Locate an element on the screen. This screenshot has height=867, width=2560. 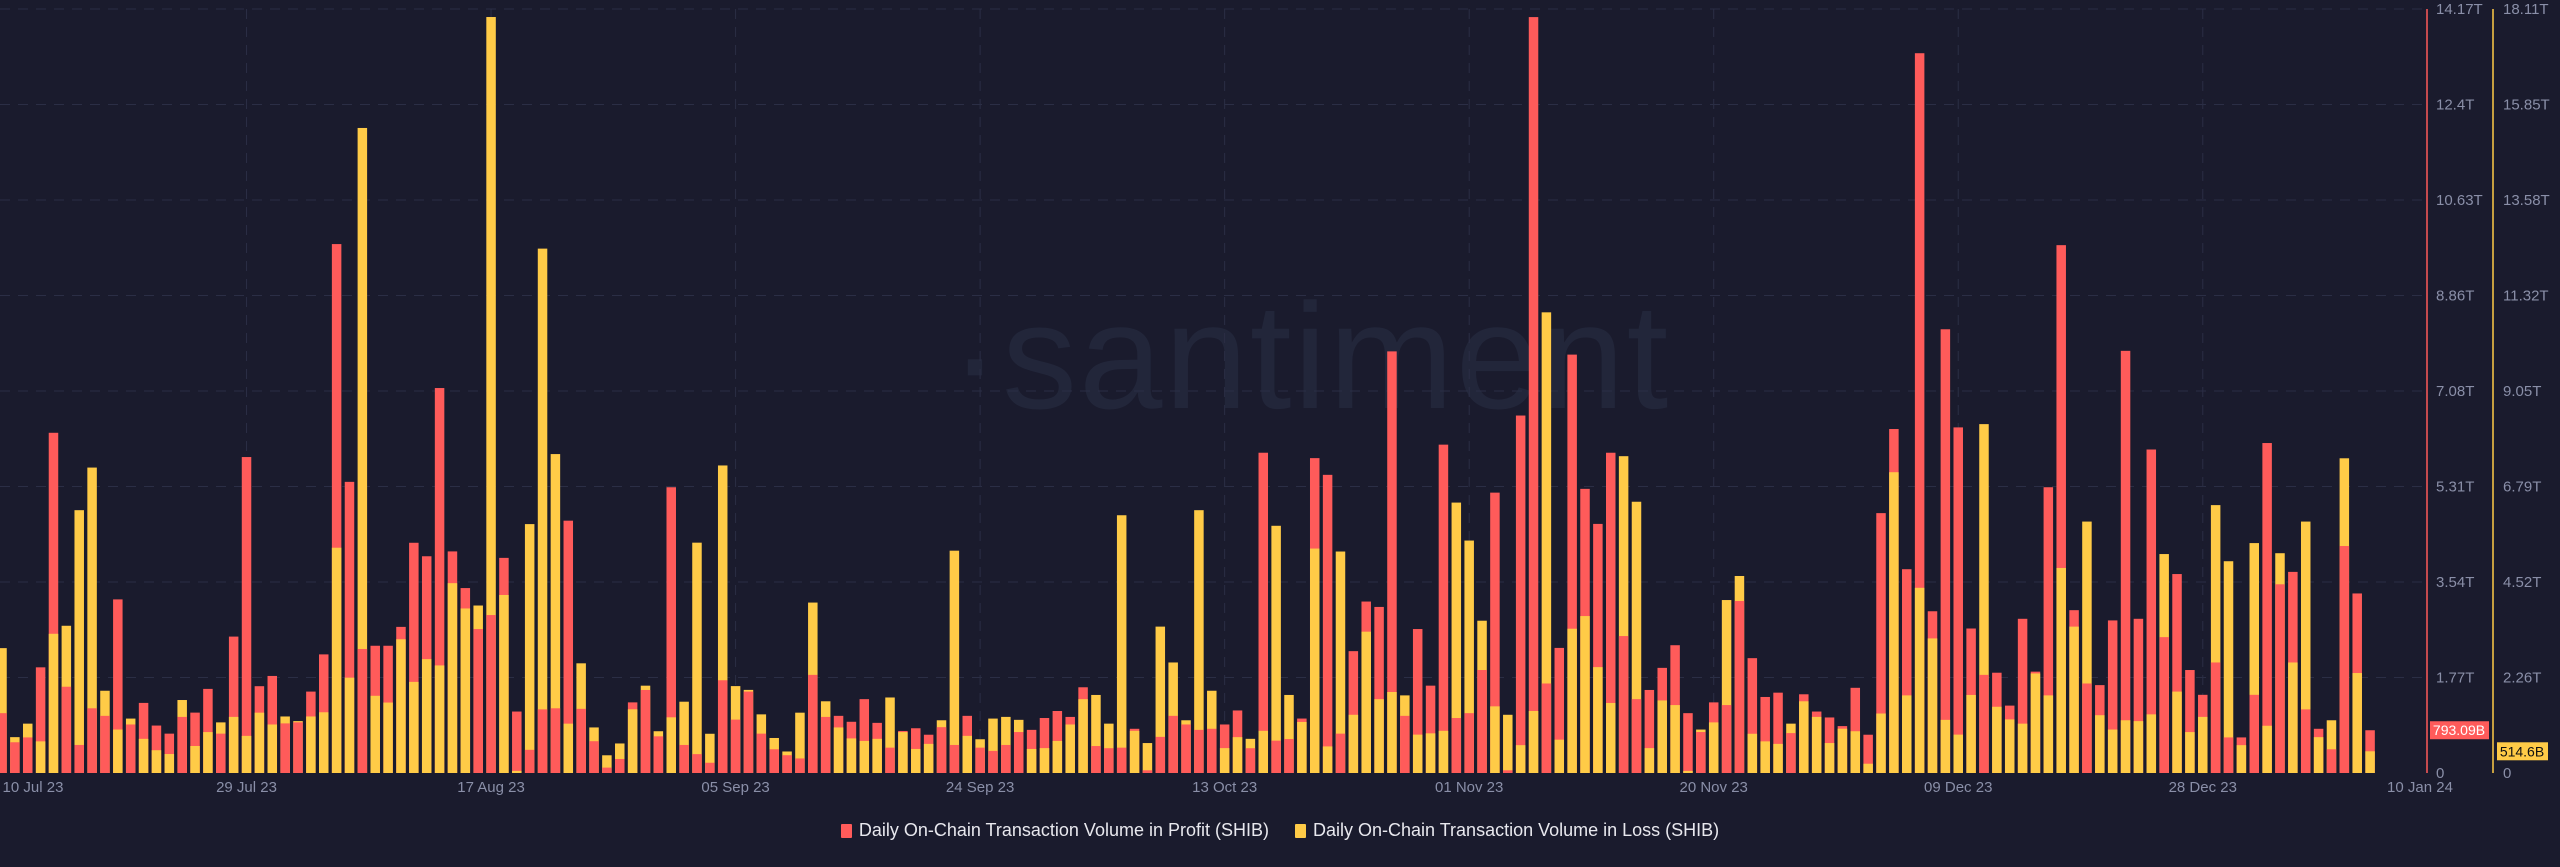
right-axis-tick-label: 4.52T is located at coordinates (2522, 582).